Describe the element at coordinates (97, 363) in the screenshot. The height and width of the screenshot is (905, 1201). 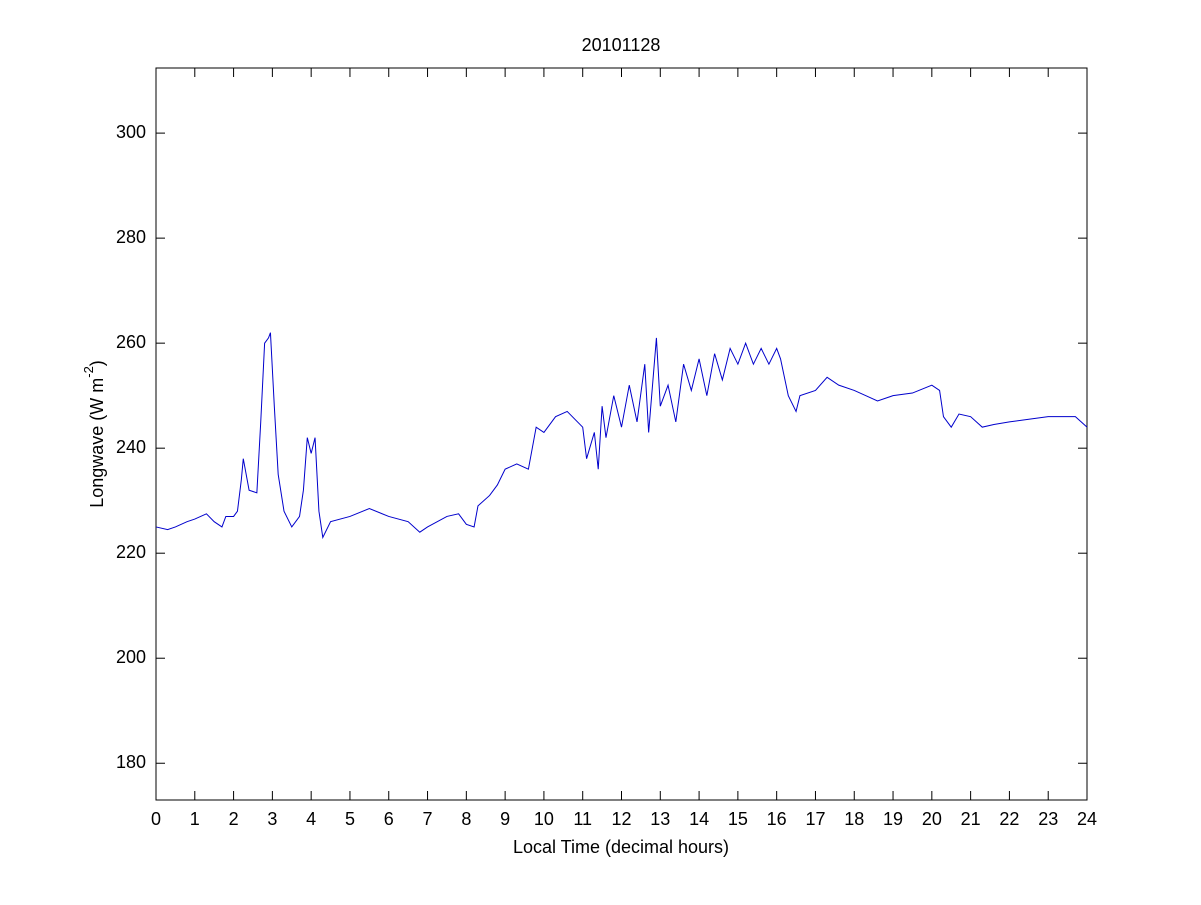
I see `y-label-end: )` at that location.